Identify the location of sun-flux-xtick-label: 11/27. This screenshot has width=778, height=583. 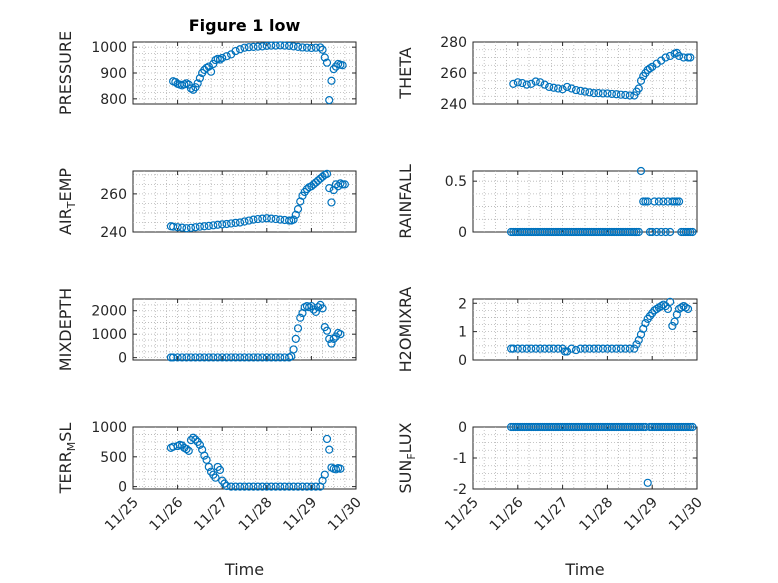
(552, 515).